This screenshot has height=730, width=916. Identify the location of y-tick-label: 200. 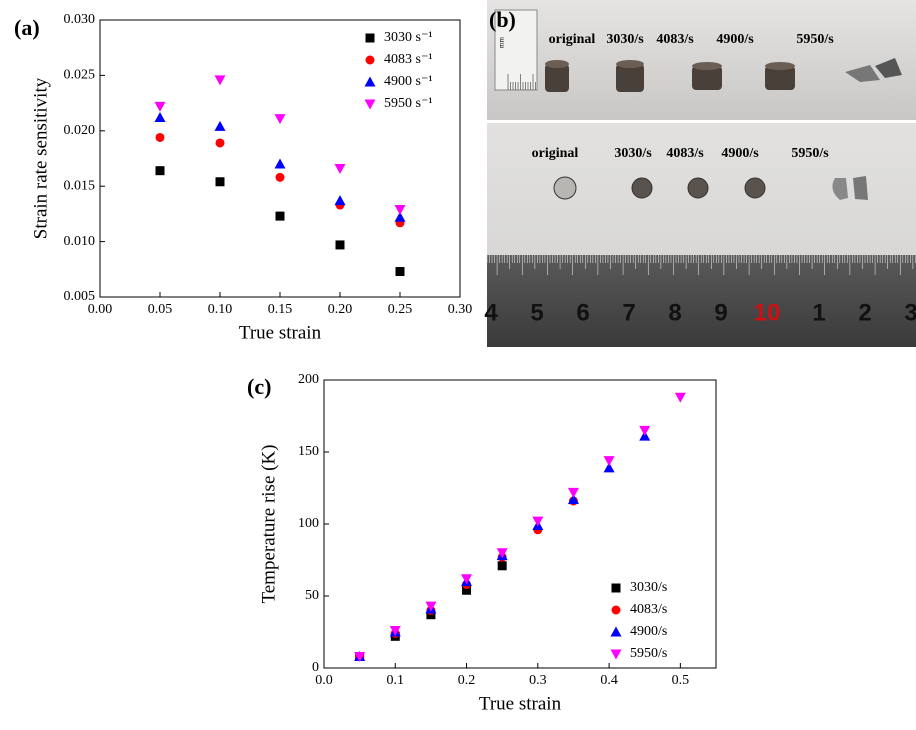
(308, 379).